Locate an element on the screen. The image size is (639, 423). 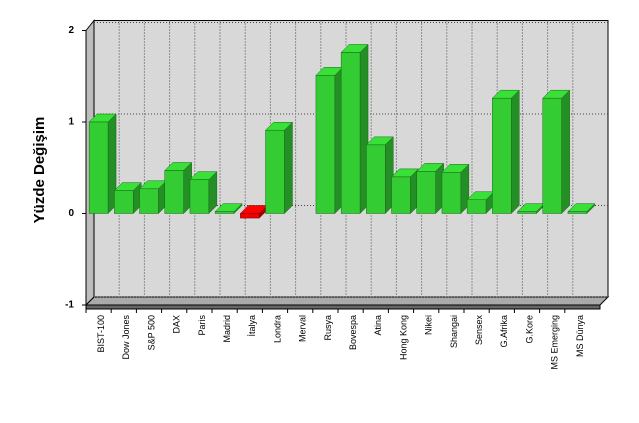
x-tick-label: Nikei is located at coordinates (429, 325).